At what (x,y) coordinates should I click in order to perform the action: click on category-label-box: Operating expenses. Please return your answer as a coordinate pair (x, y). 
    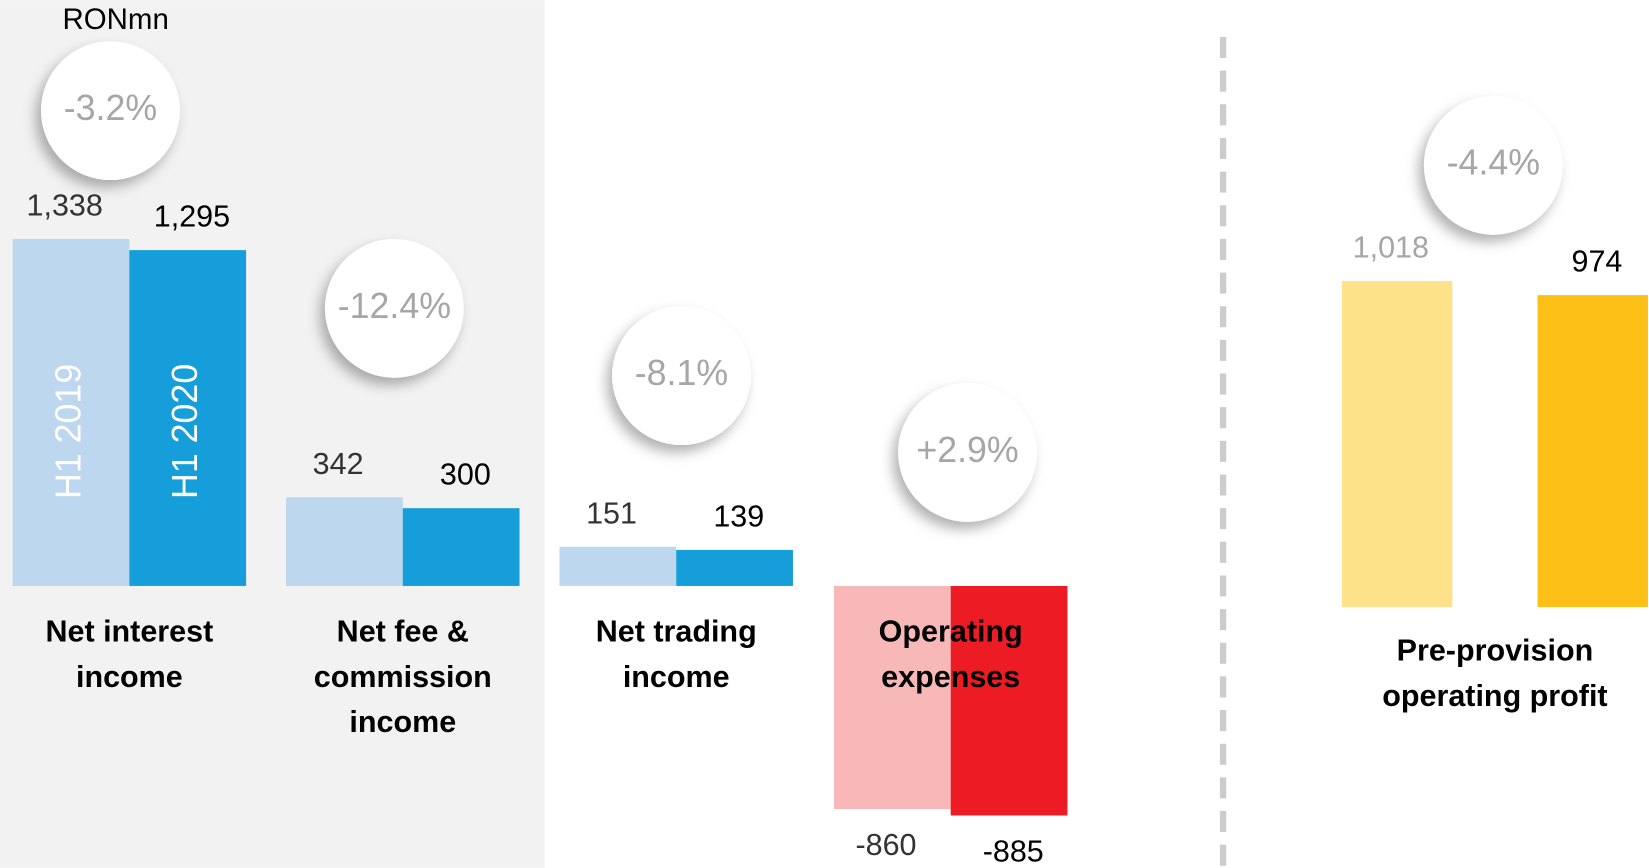
    Looking at the image, I should click on (950, 655).